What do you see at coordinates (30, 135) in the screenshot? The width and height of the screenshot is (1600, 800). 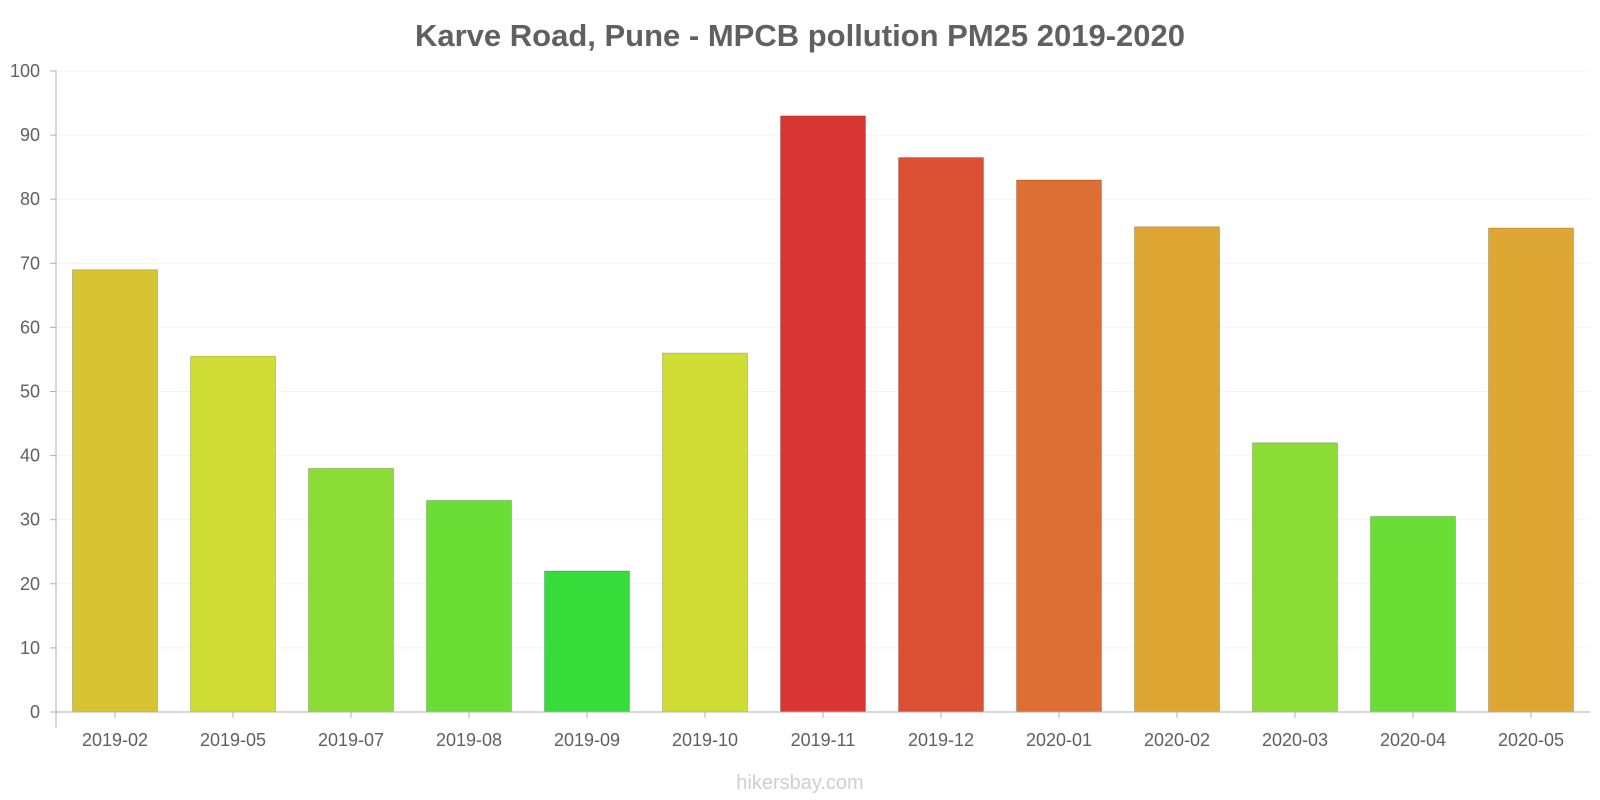 I see `y-tick-label: 90` at bounding box center [30, 135].